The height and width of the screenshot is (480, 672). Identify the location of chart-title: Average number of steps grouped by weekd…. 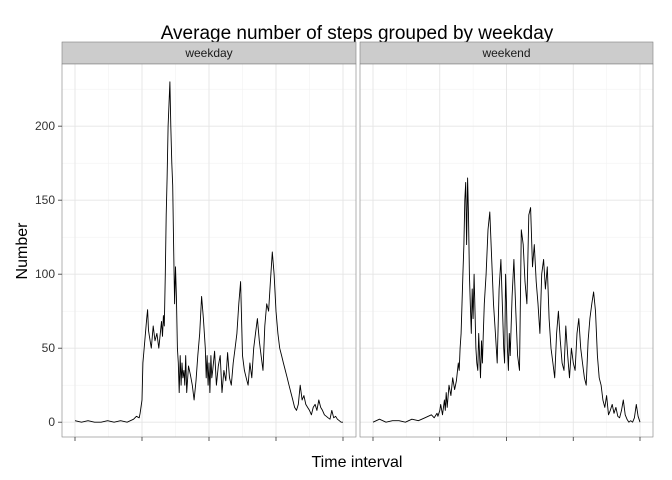
(357, 33).